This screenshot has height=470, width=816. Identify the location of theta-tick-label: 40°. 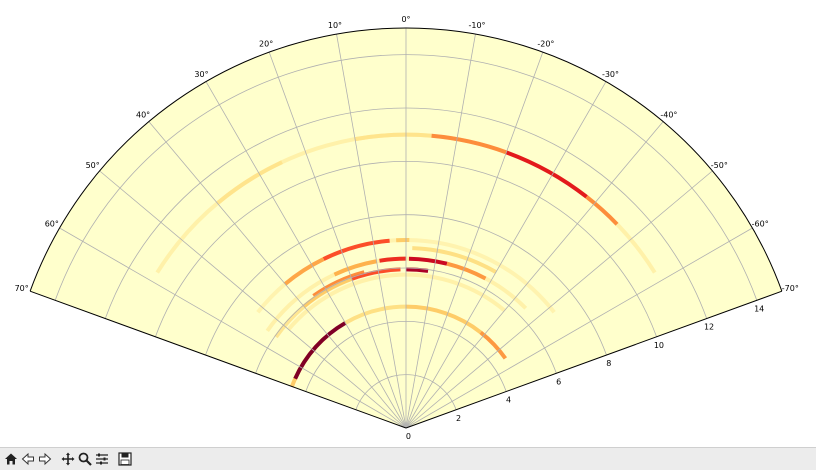
(143, 115).